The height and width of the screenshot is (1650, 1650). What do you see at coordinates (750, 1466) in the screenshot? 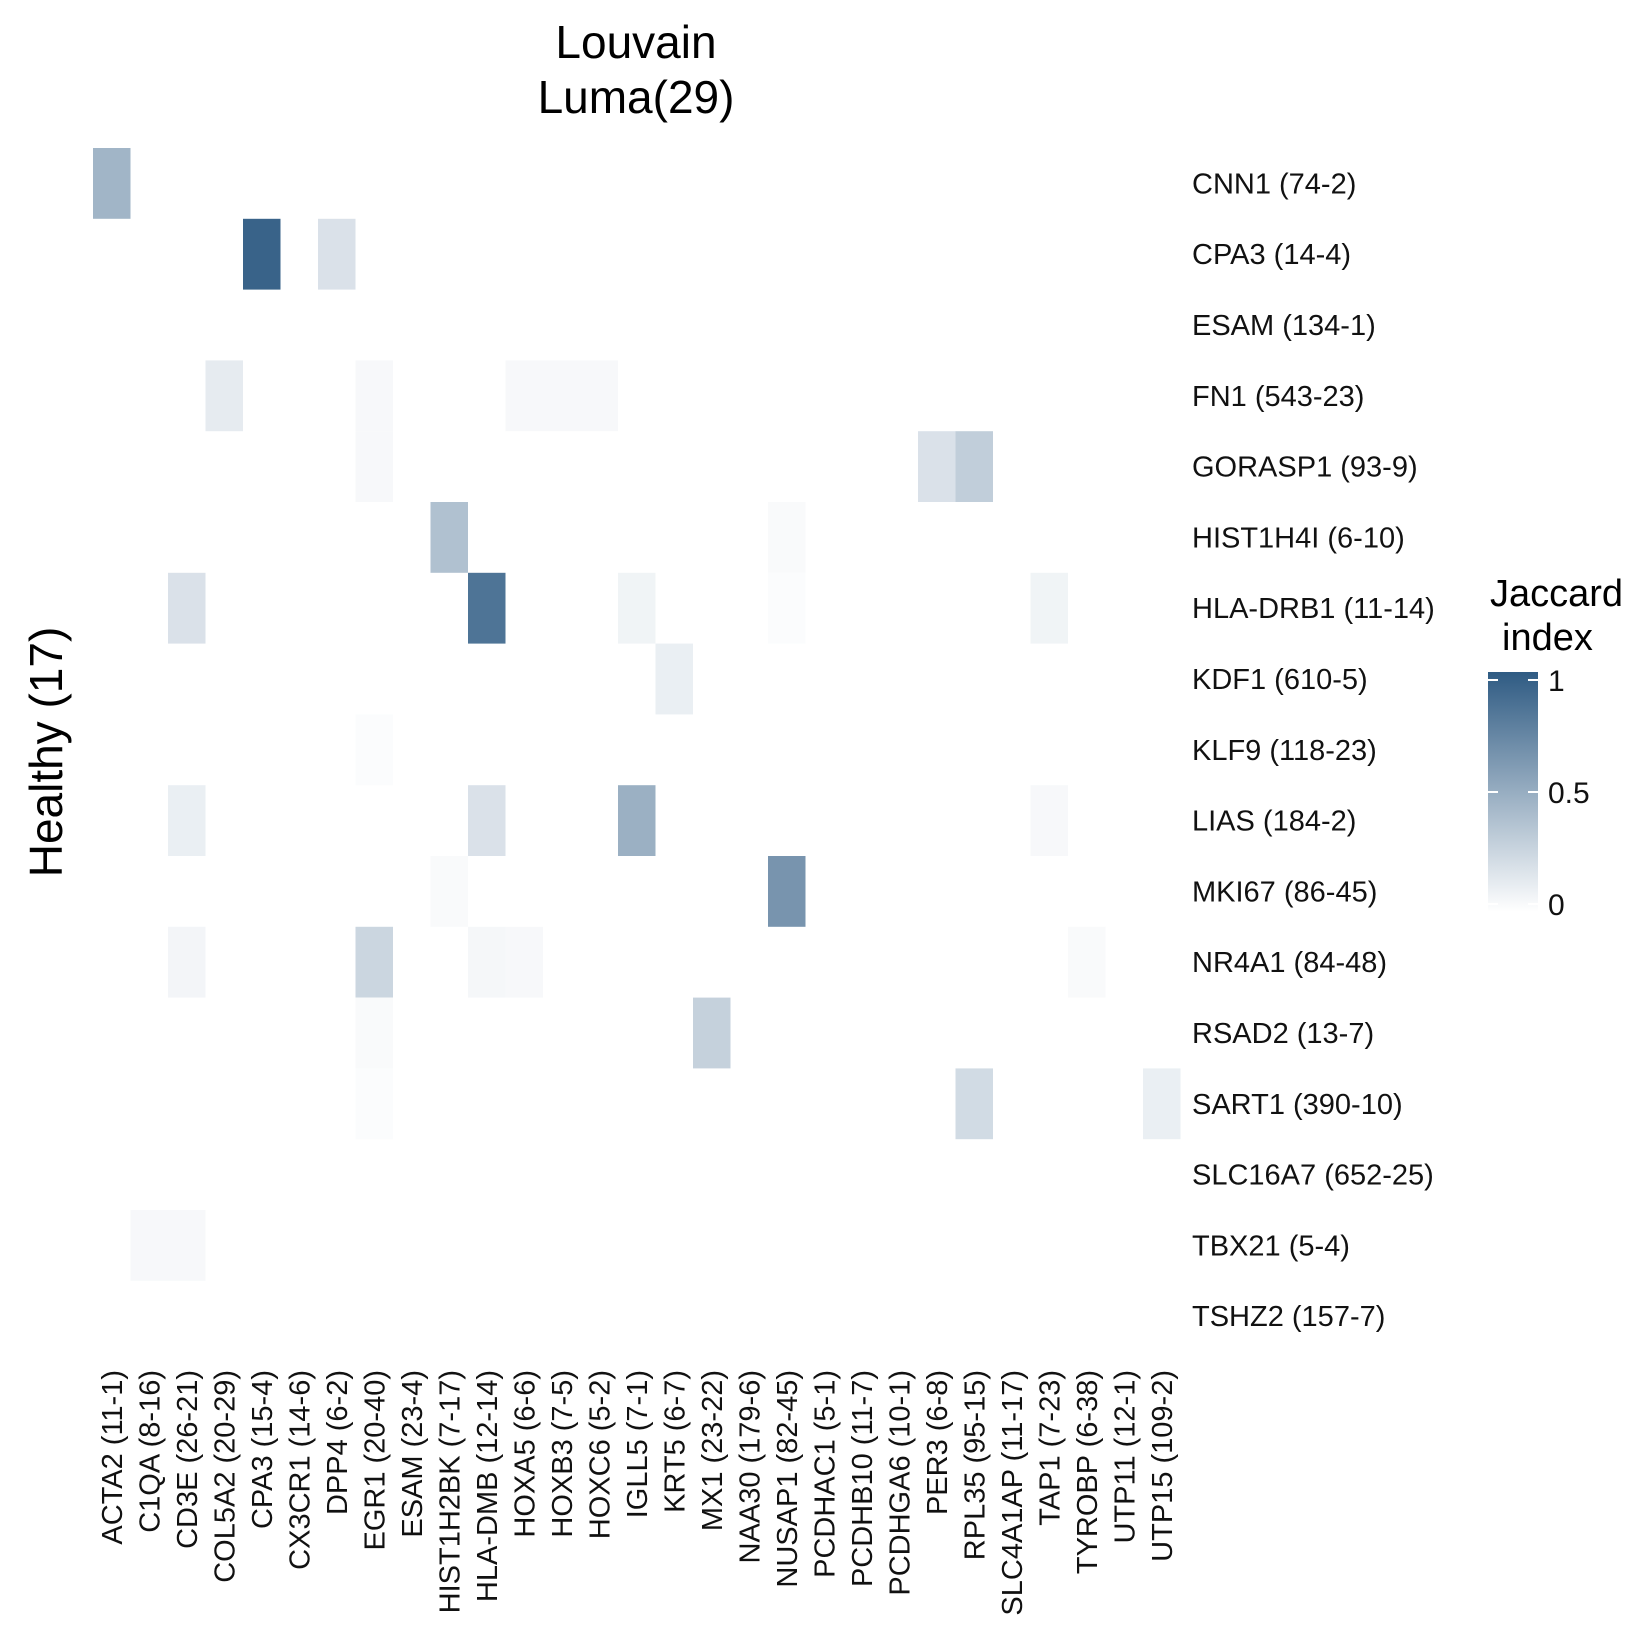
I see `column-label: NAA30 (179-6)` at bounding box center [750, 1466].